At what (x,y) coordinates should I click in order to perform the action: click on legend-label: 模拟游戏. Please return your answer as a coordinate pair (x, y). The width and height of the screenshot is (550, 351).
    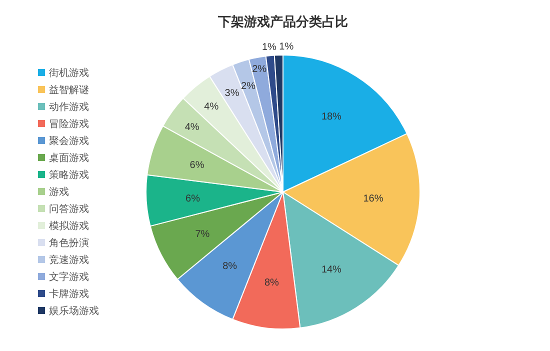
    Looking at the image, I should click on (69, 226).